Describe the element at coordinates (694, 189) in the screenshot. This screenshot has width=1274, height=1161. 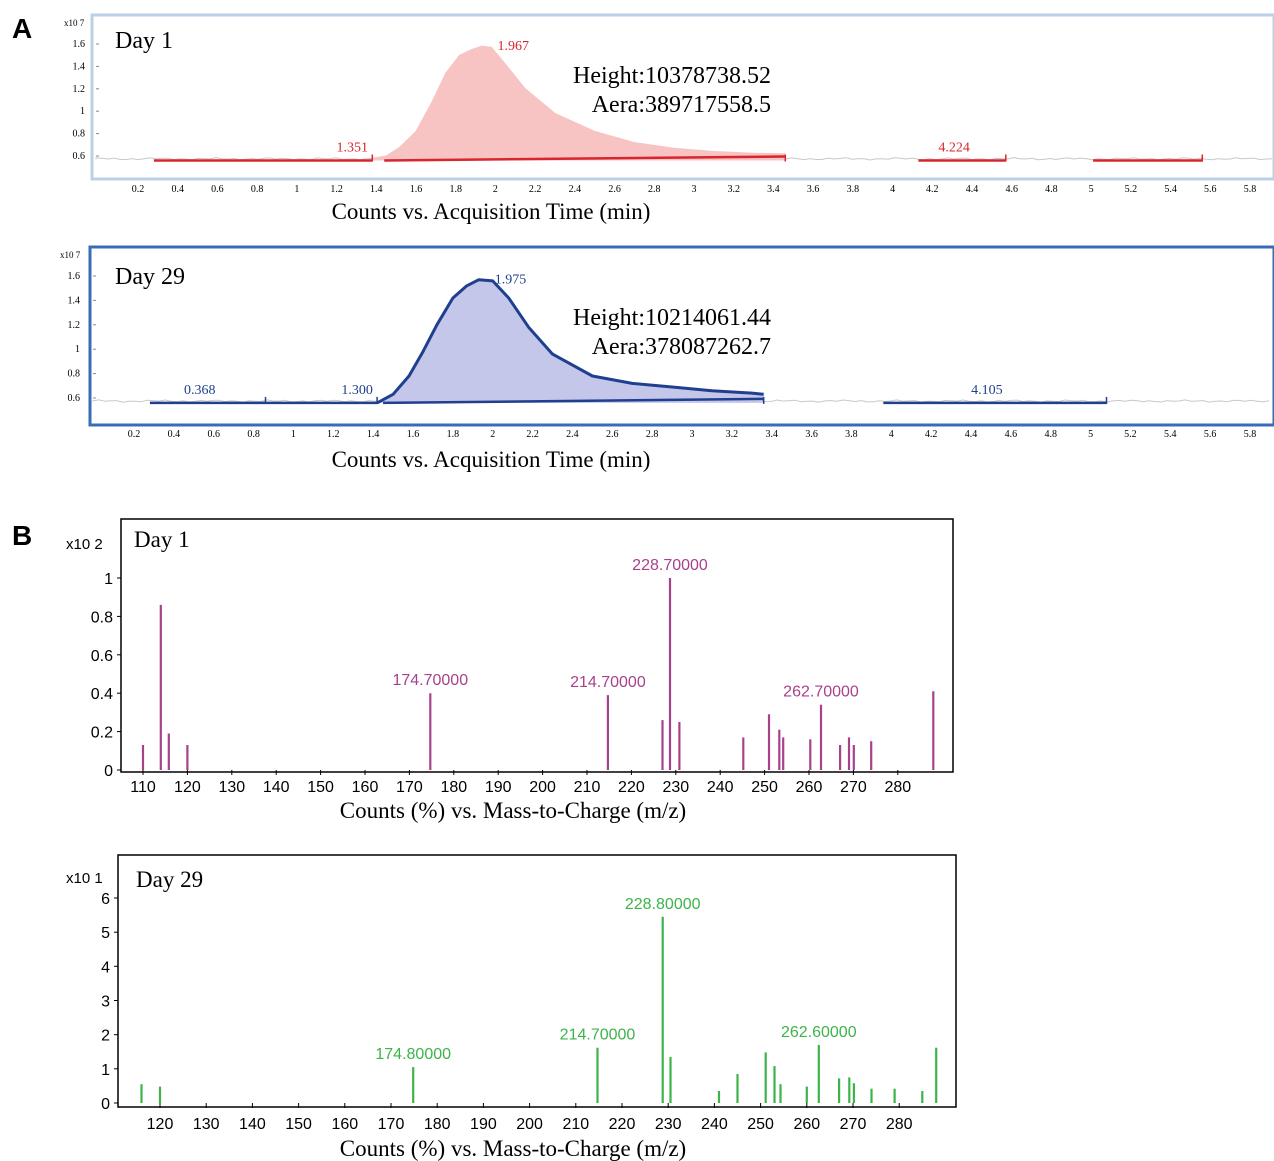
I see `x-tick-label: 3` at that location.